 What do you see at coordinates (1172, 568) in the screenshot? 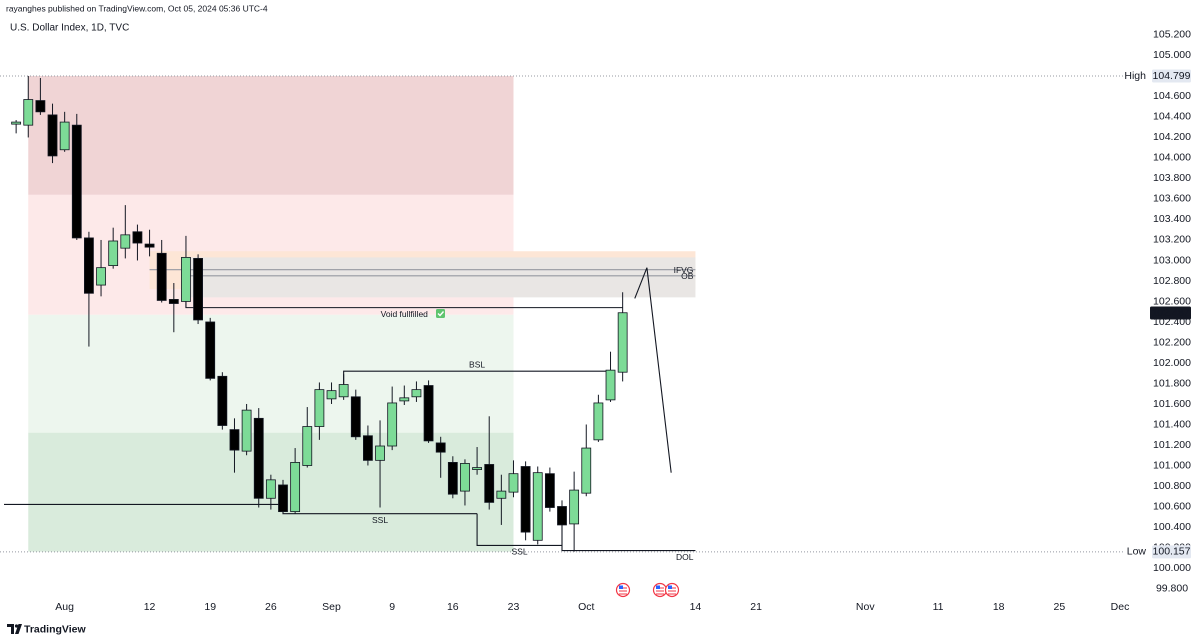
I see `y-tick-label: 100.000` at bounding box center [1172, 568].